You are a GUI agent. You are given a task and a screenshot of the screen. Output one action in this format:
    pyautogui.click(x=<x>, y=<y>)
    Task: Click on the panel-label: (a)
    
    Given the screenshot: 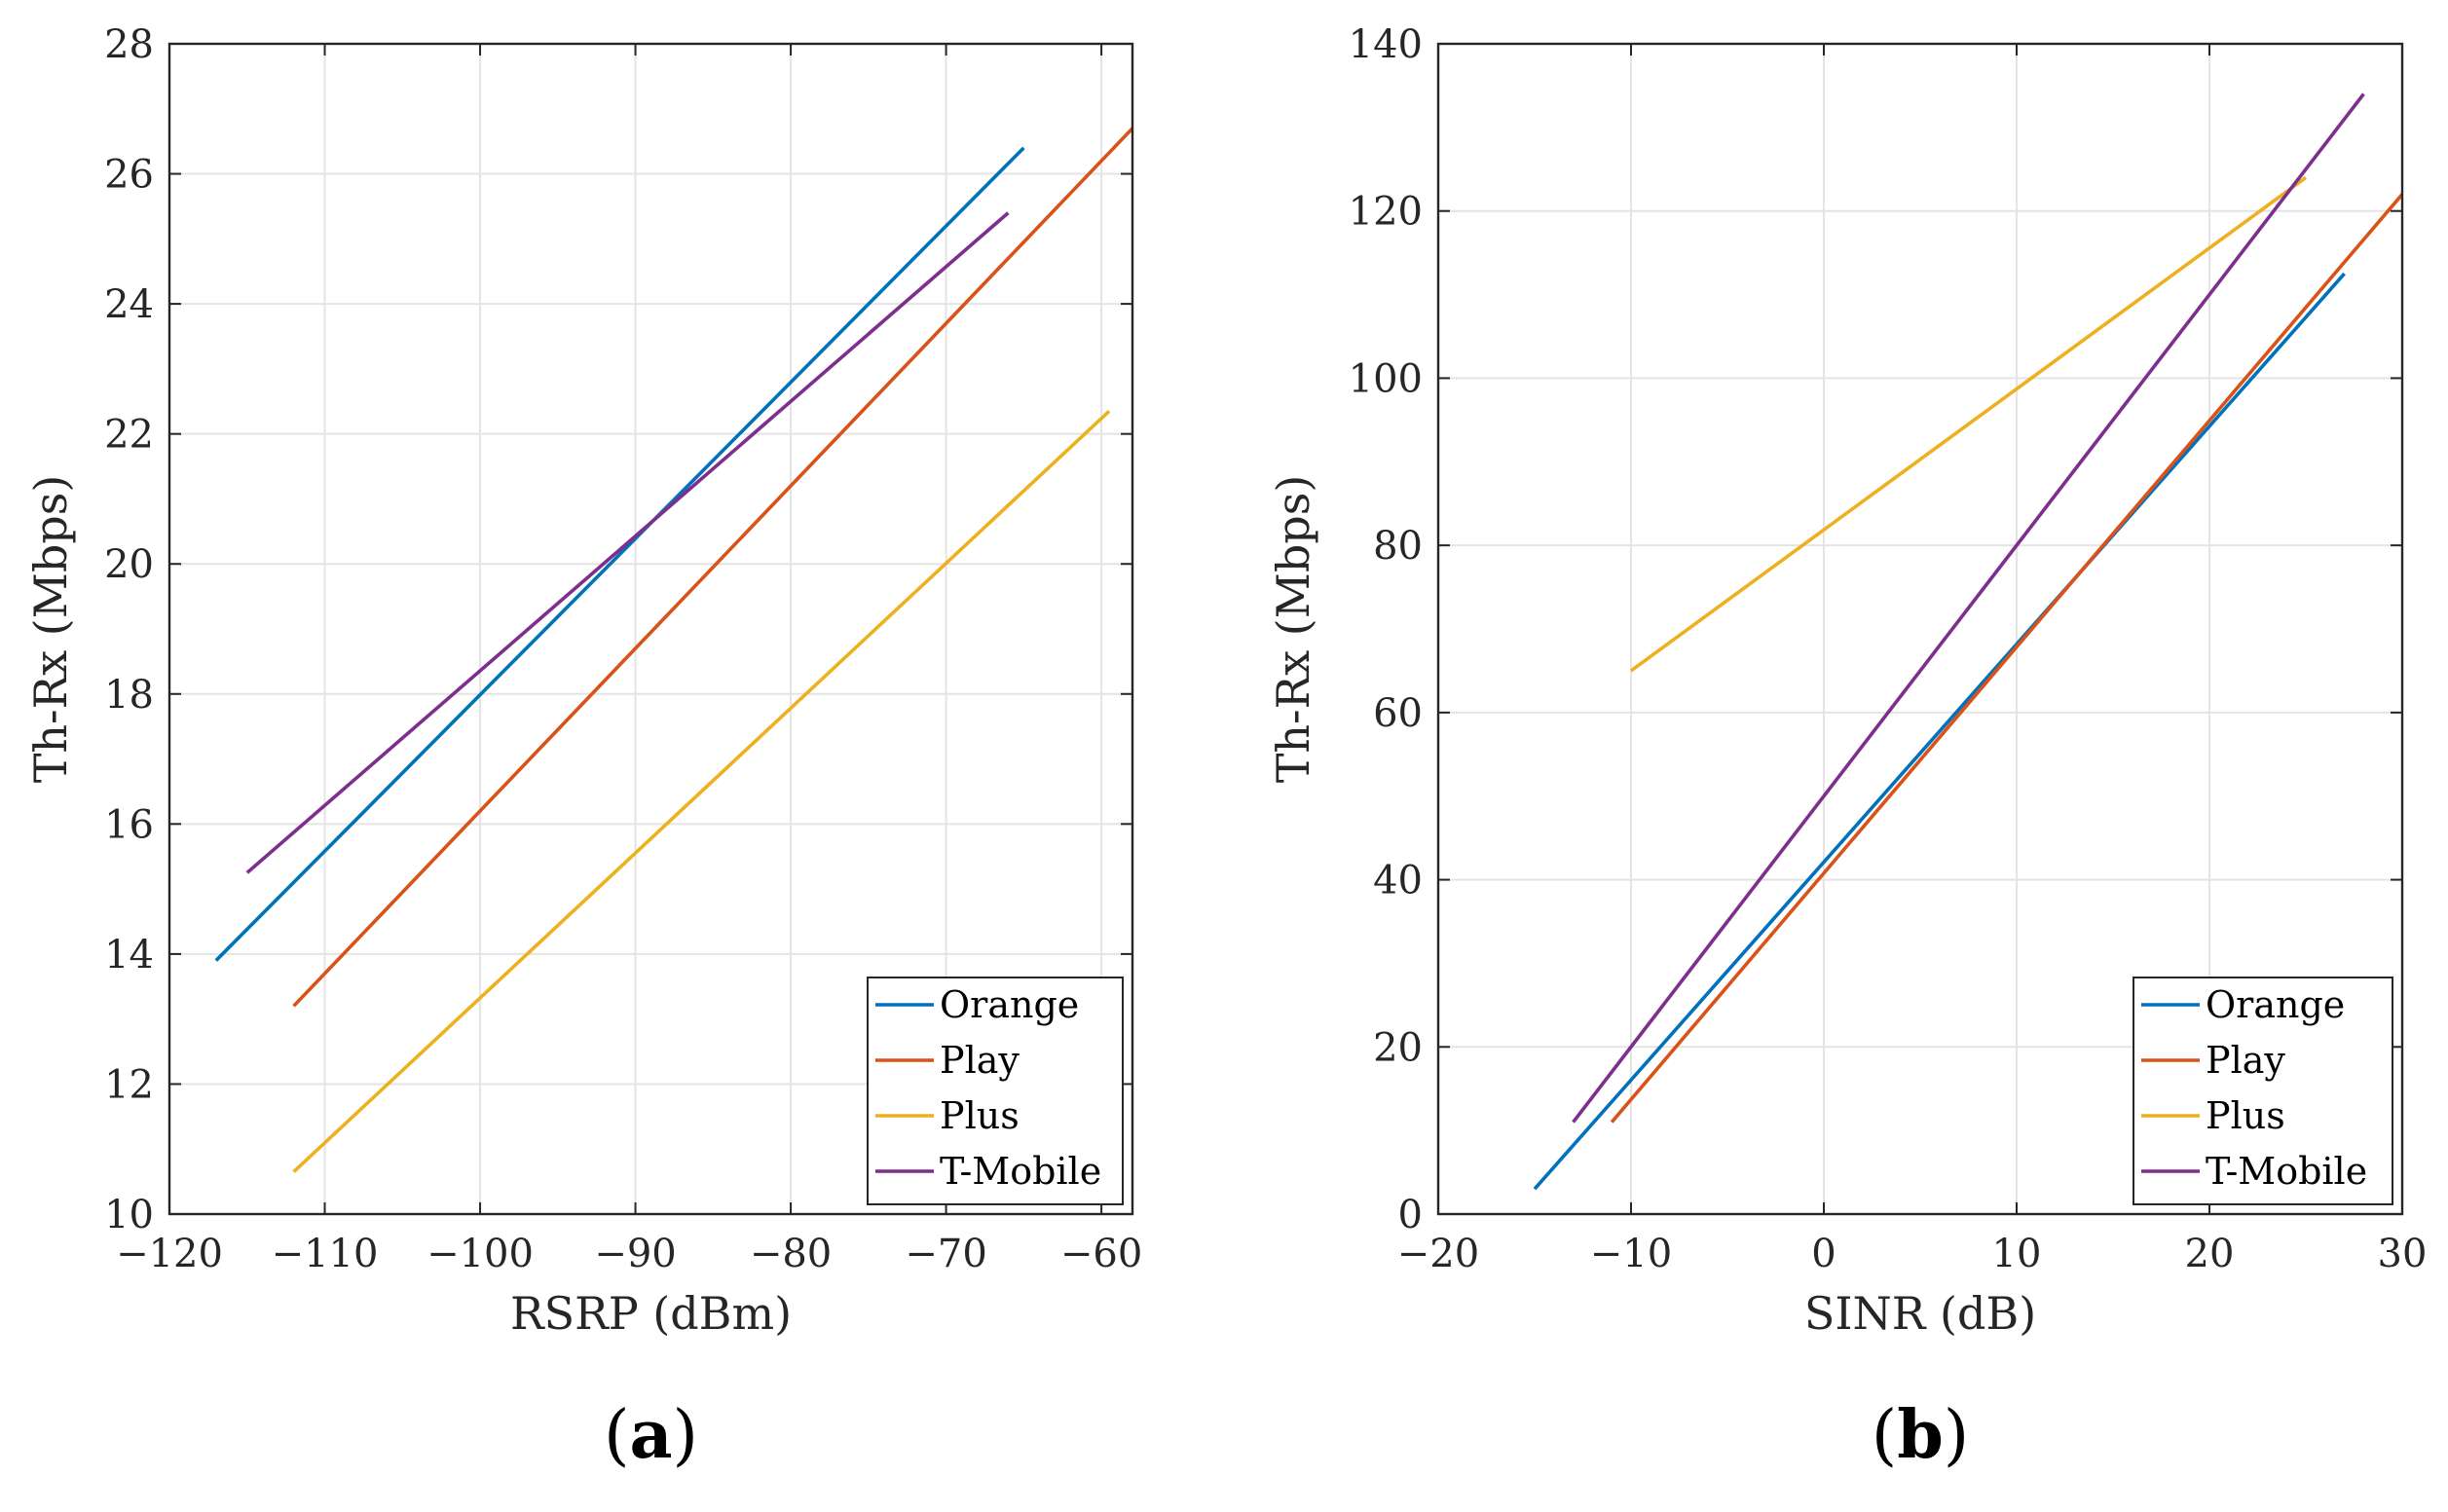 What is the action you would take?
    pyautogui.click(x=651, y=1435)
    